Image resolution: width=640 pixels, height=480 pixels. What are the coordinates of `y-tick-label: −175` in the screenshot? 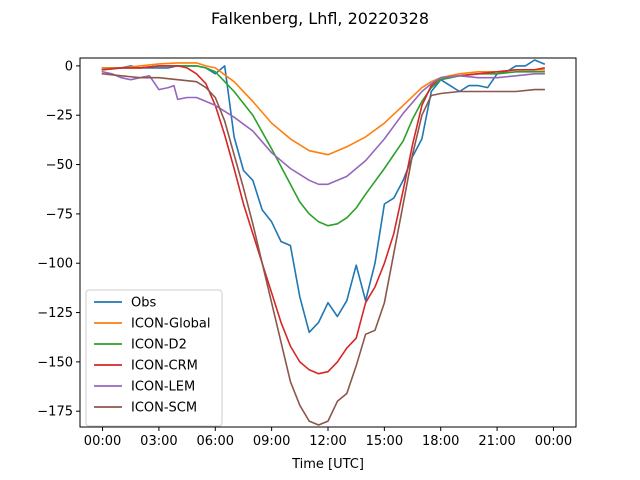 It's located at (55, 412).